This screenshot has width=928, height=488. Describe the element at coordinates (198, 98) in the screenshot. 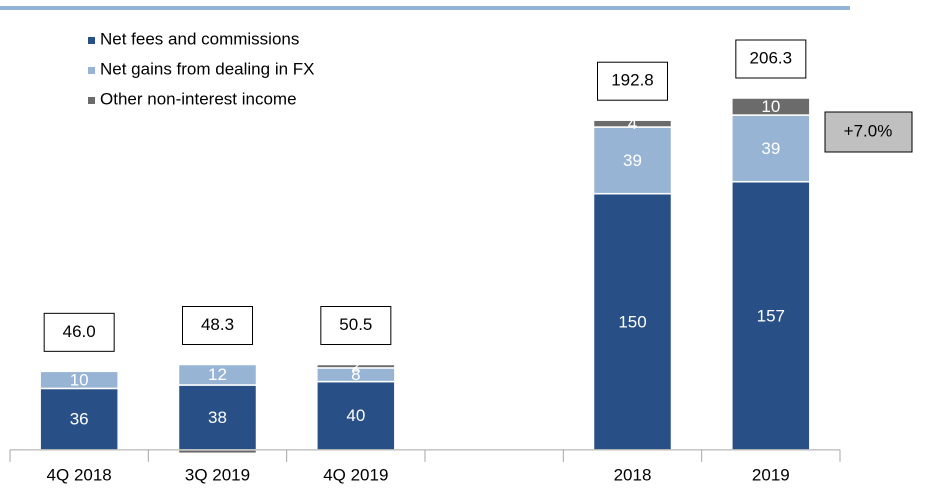

I see `legend-label: Other non-interest income` at that location.